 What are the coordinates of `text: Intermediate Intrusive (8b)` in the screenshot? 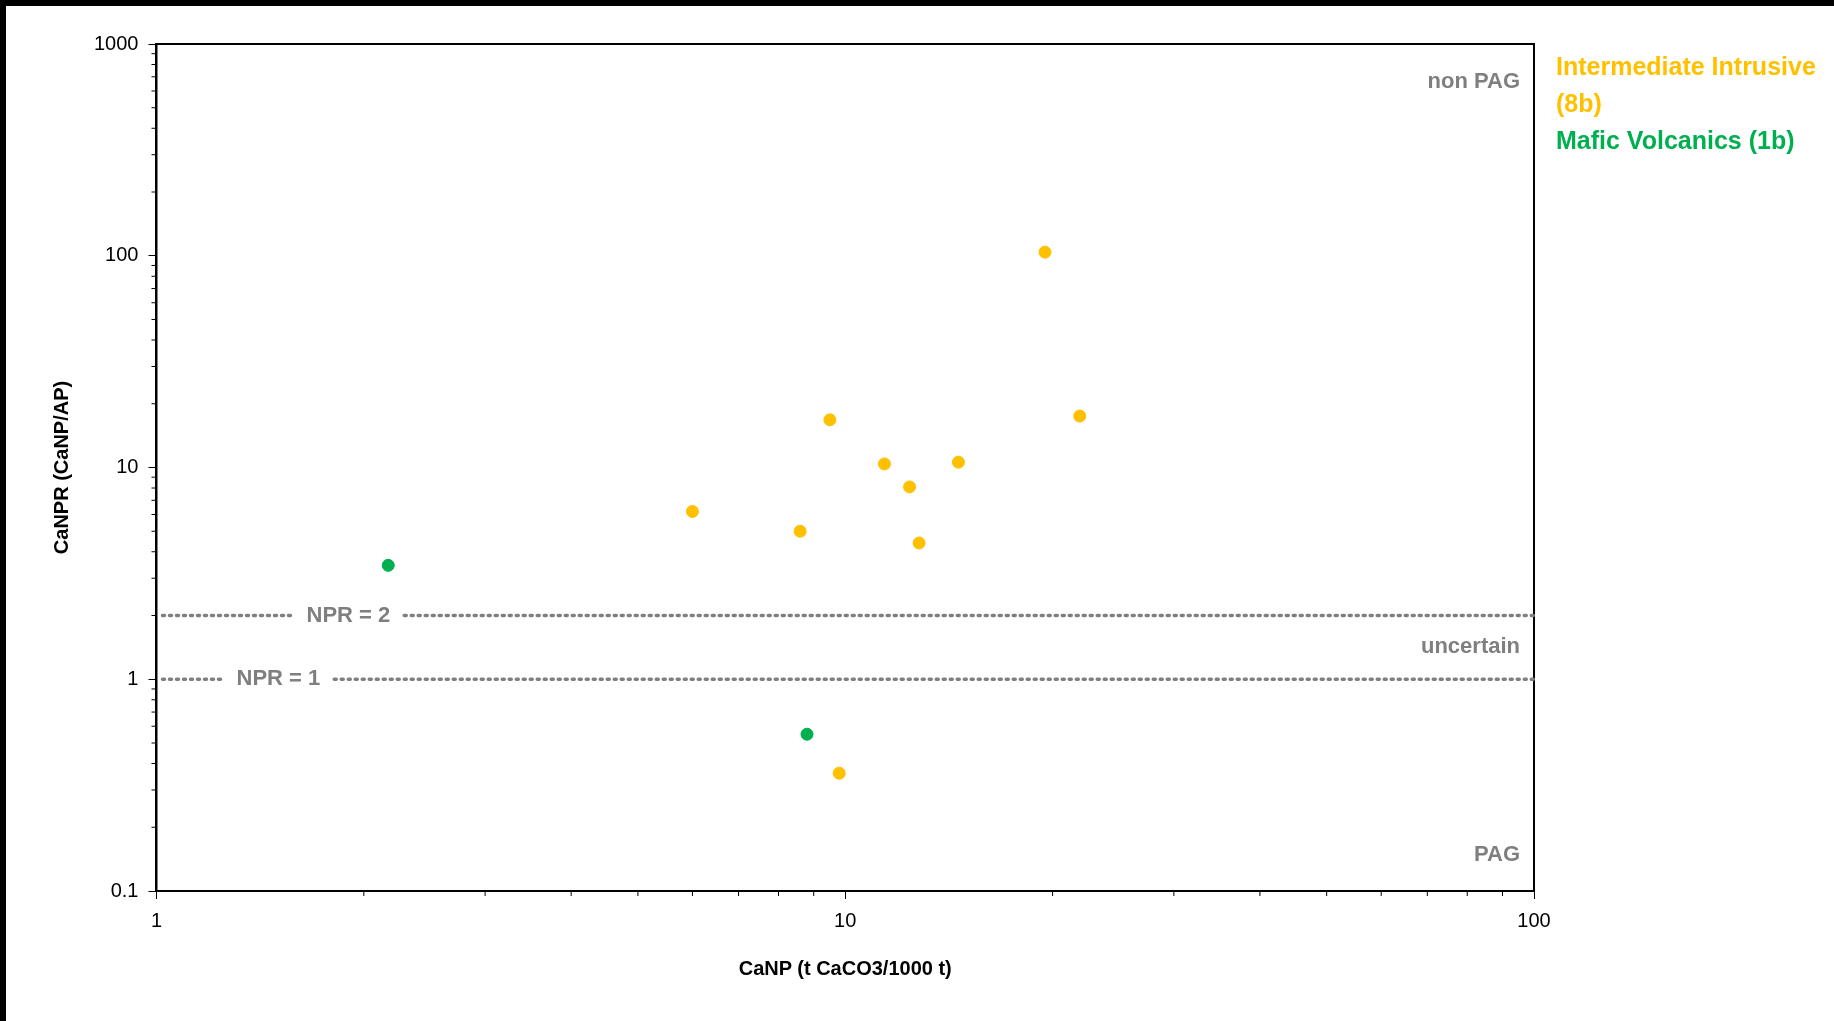 It's located at (1686, 84).